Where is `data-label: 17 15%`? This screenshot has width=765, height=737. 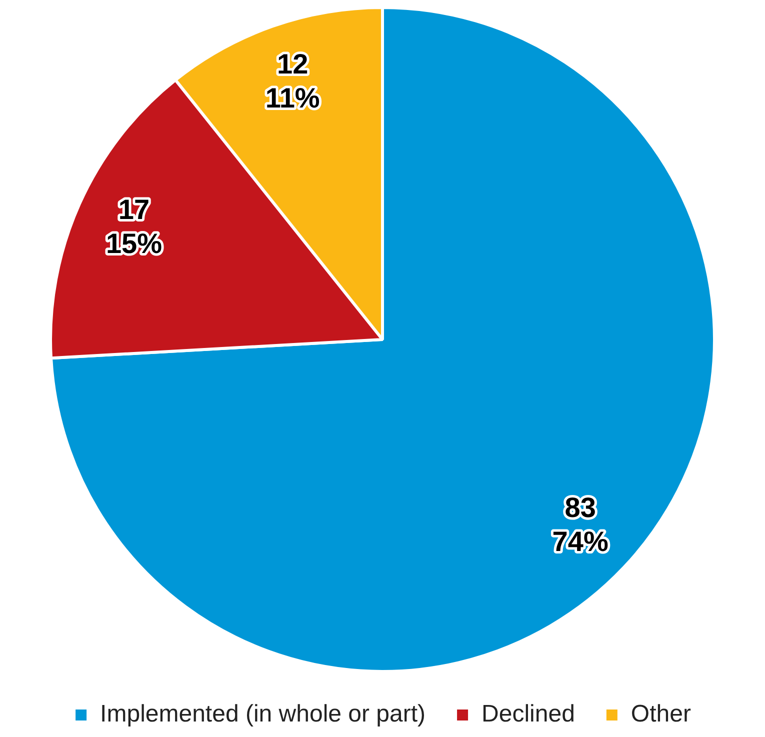
data-label: 17 15% is located at coordinates (134, 227).